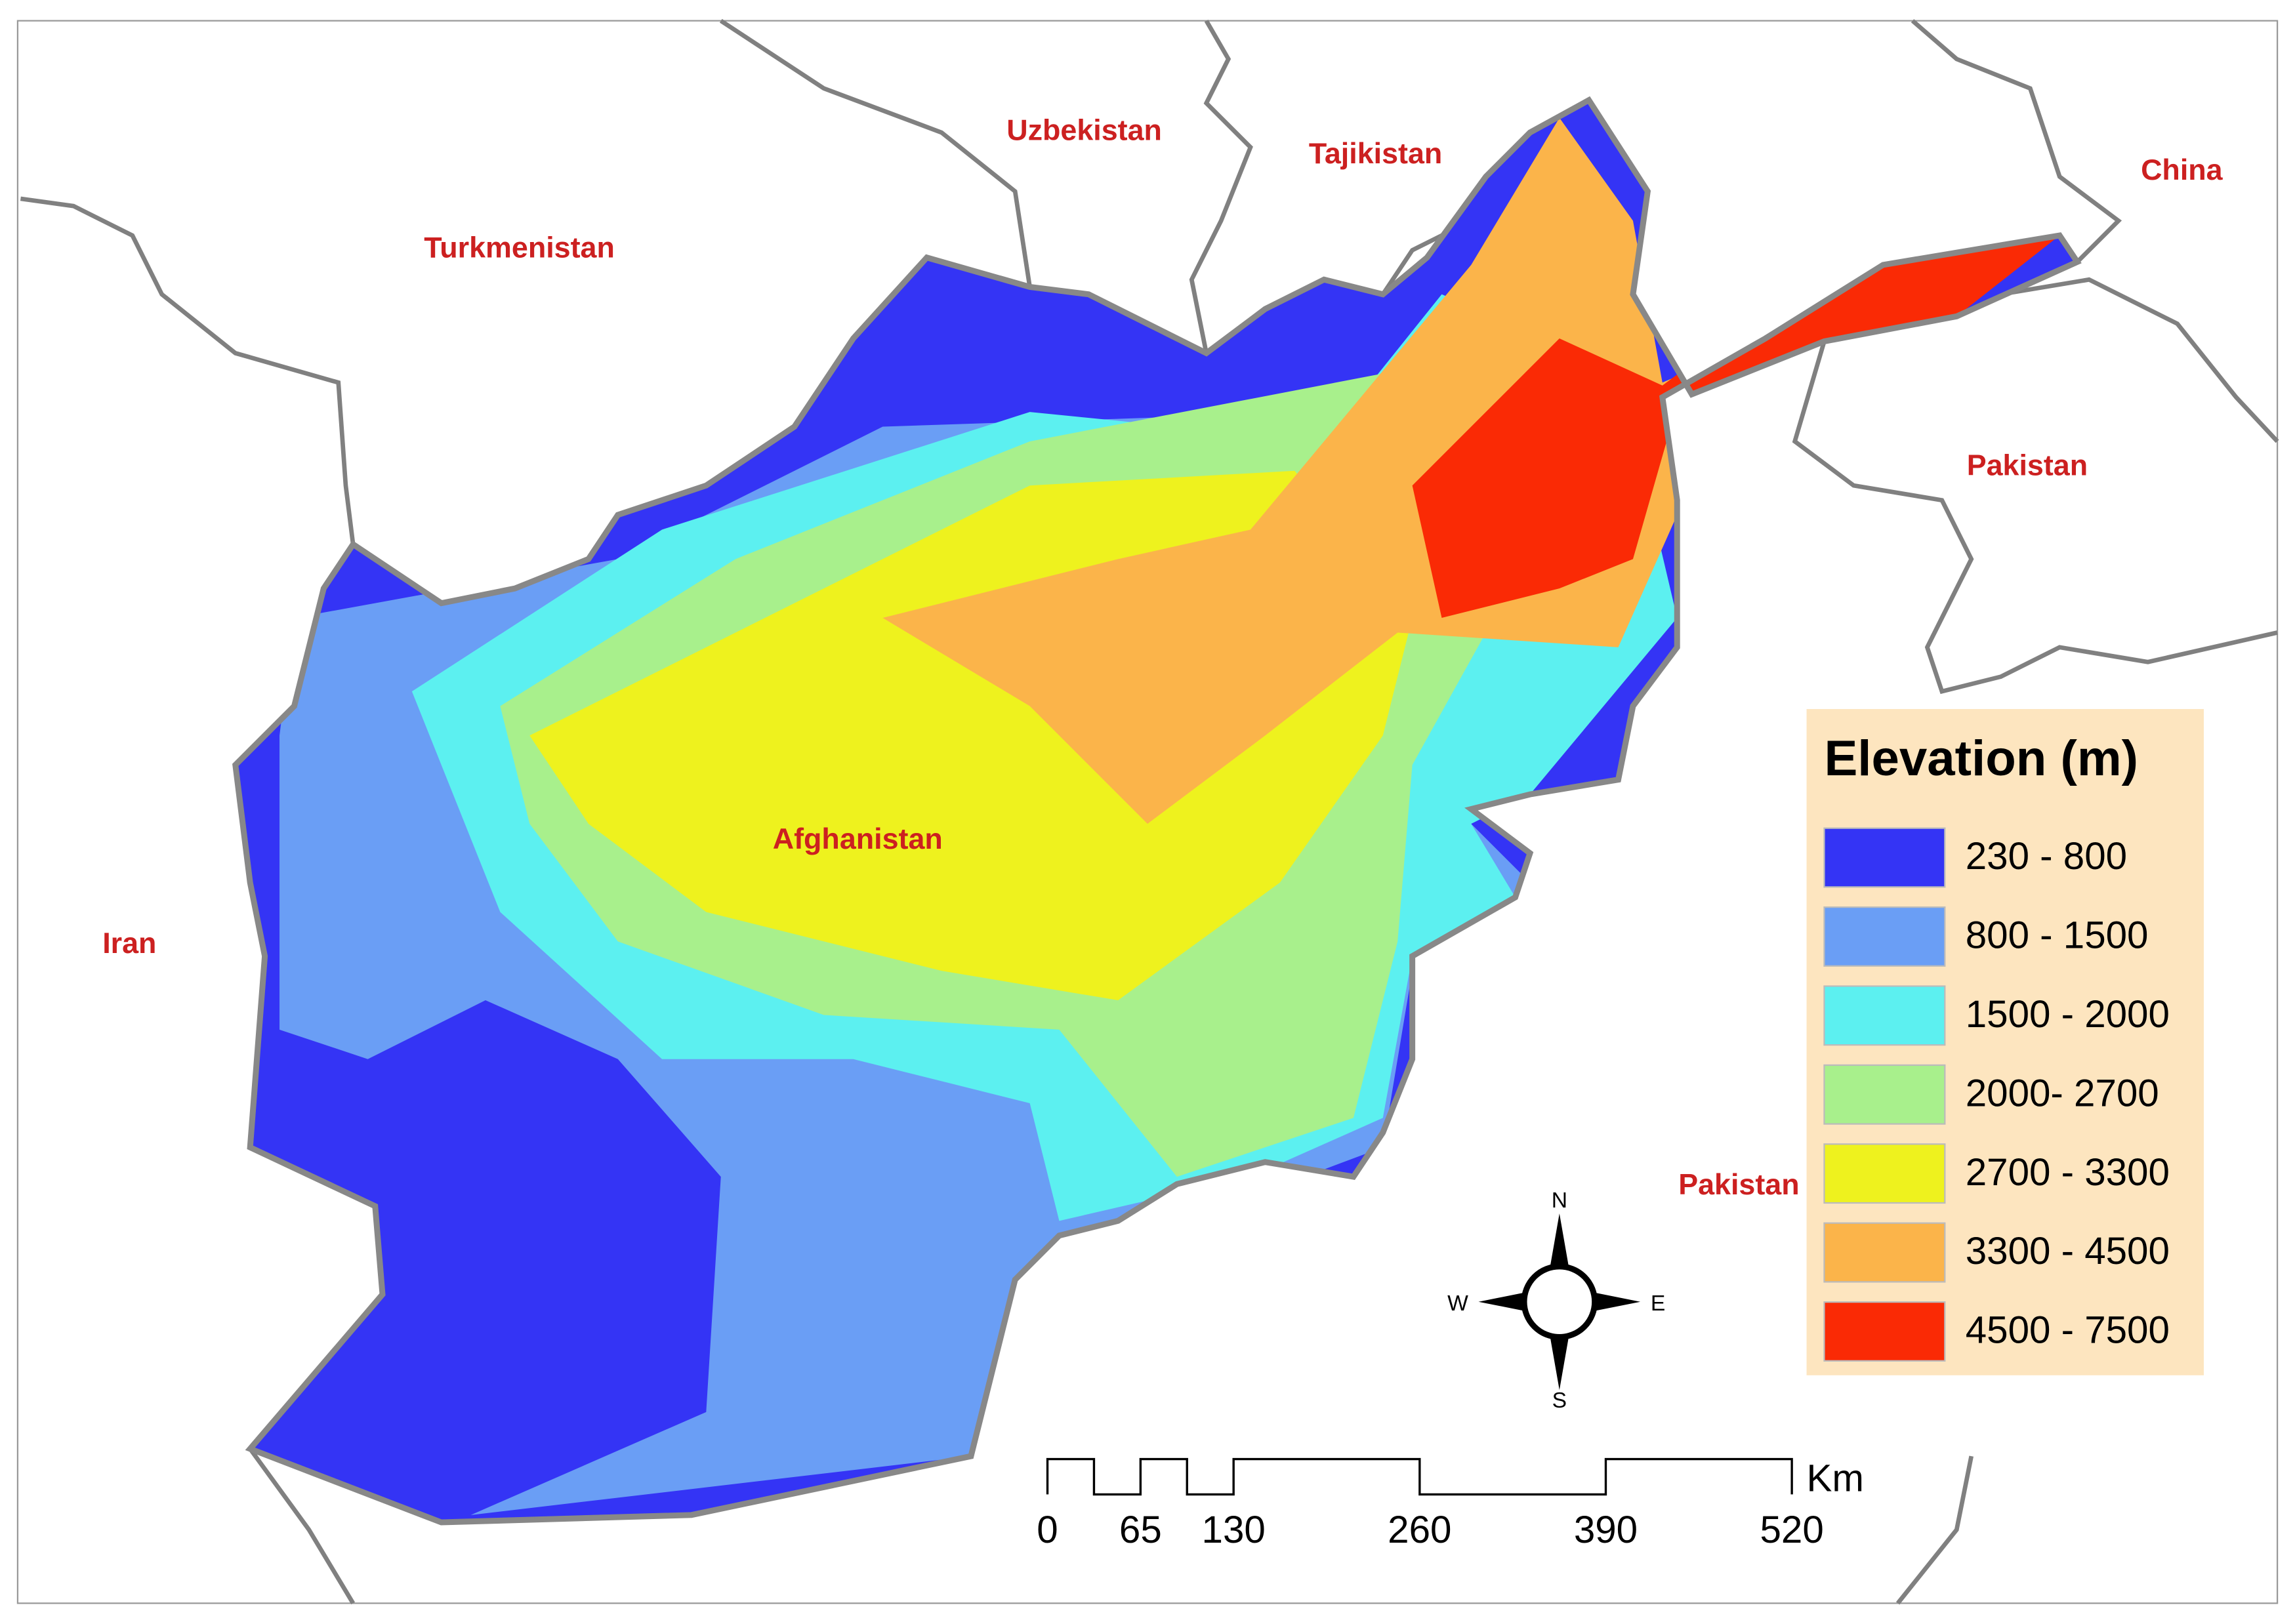  What do you see at coordinates (1375, 153) in the screenshot?
I see `country-label: Tajikistan` at bounding box center [1375, 153].